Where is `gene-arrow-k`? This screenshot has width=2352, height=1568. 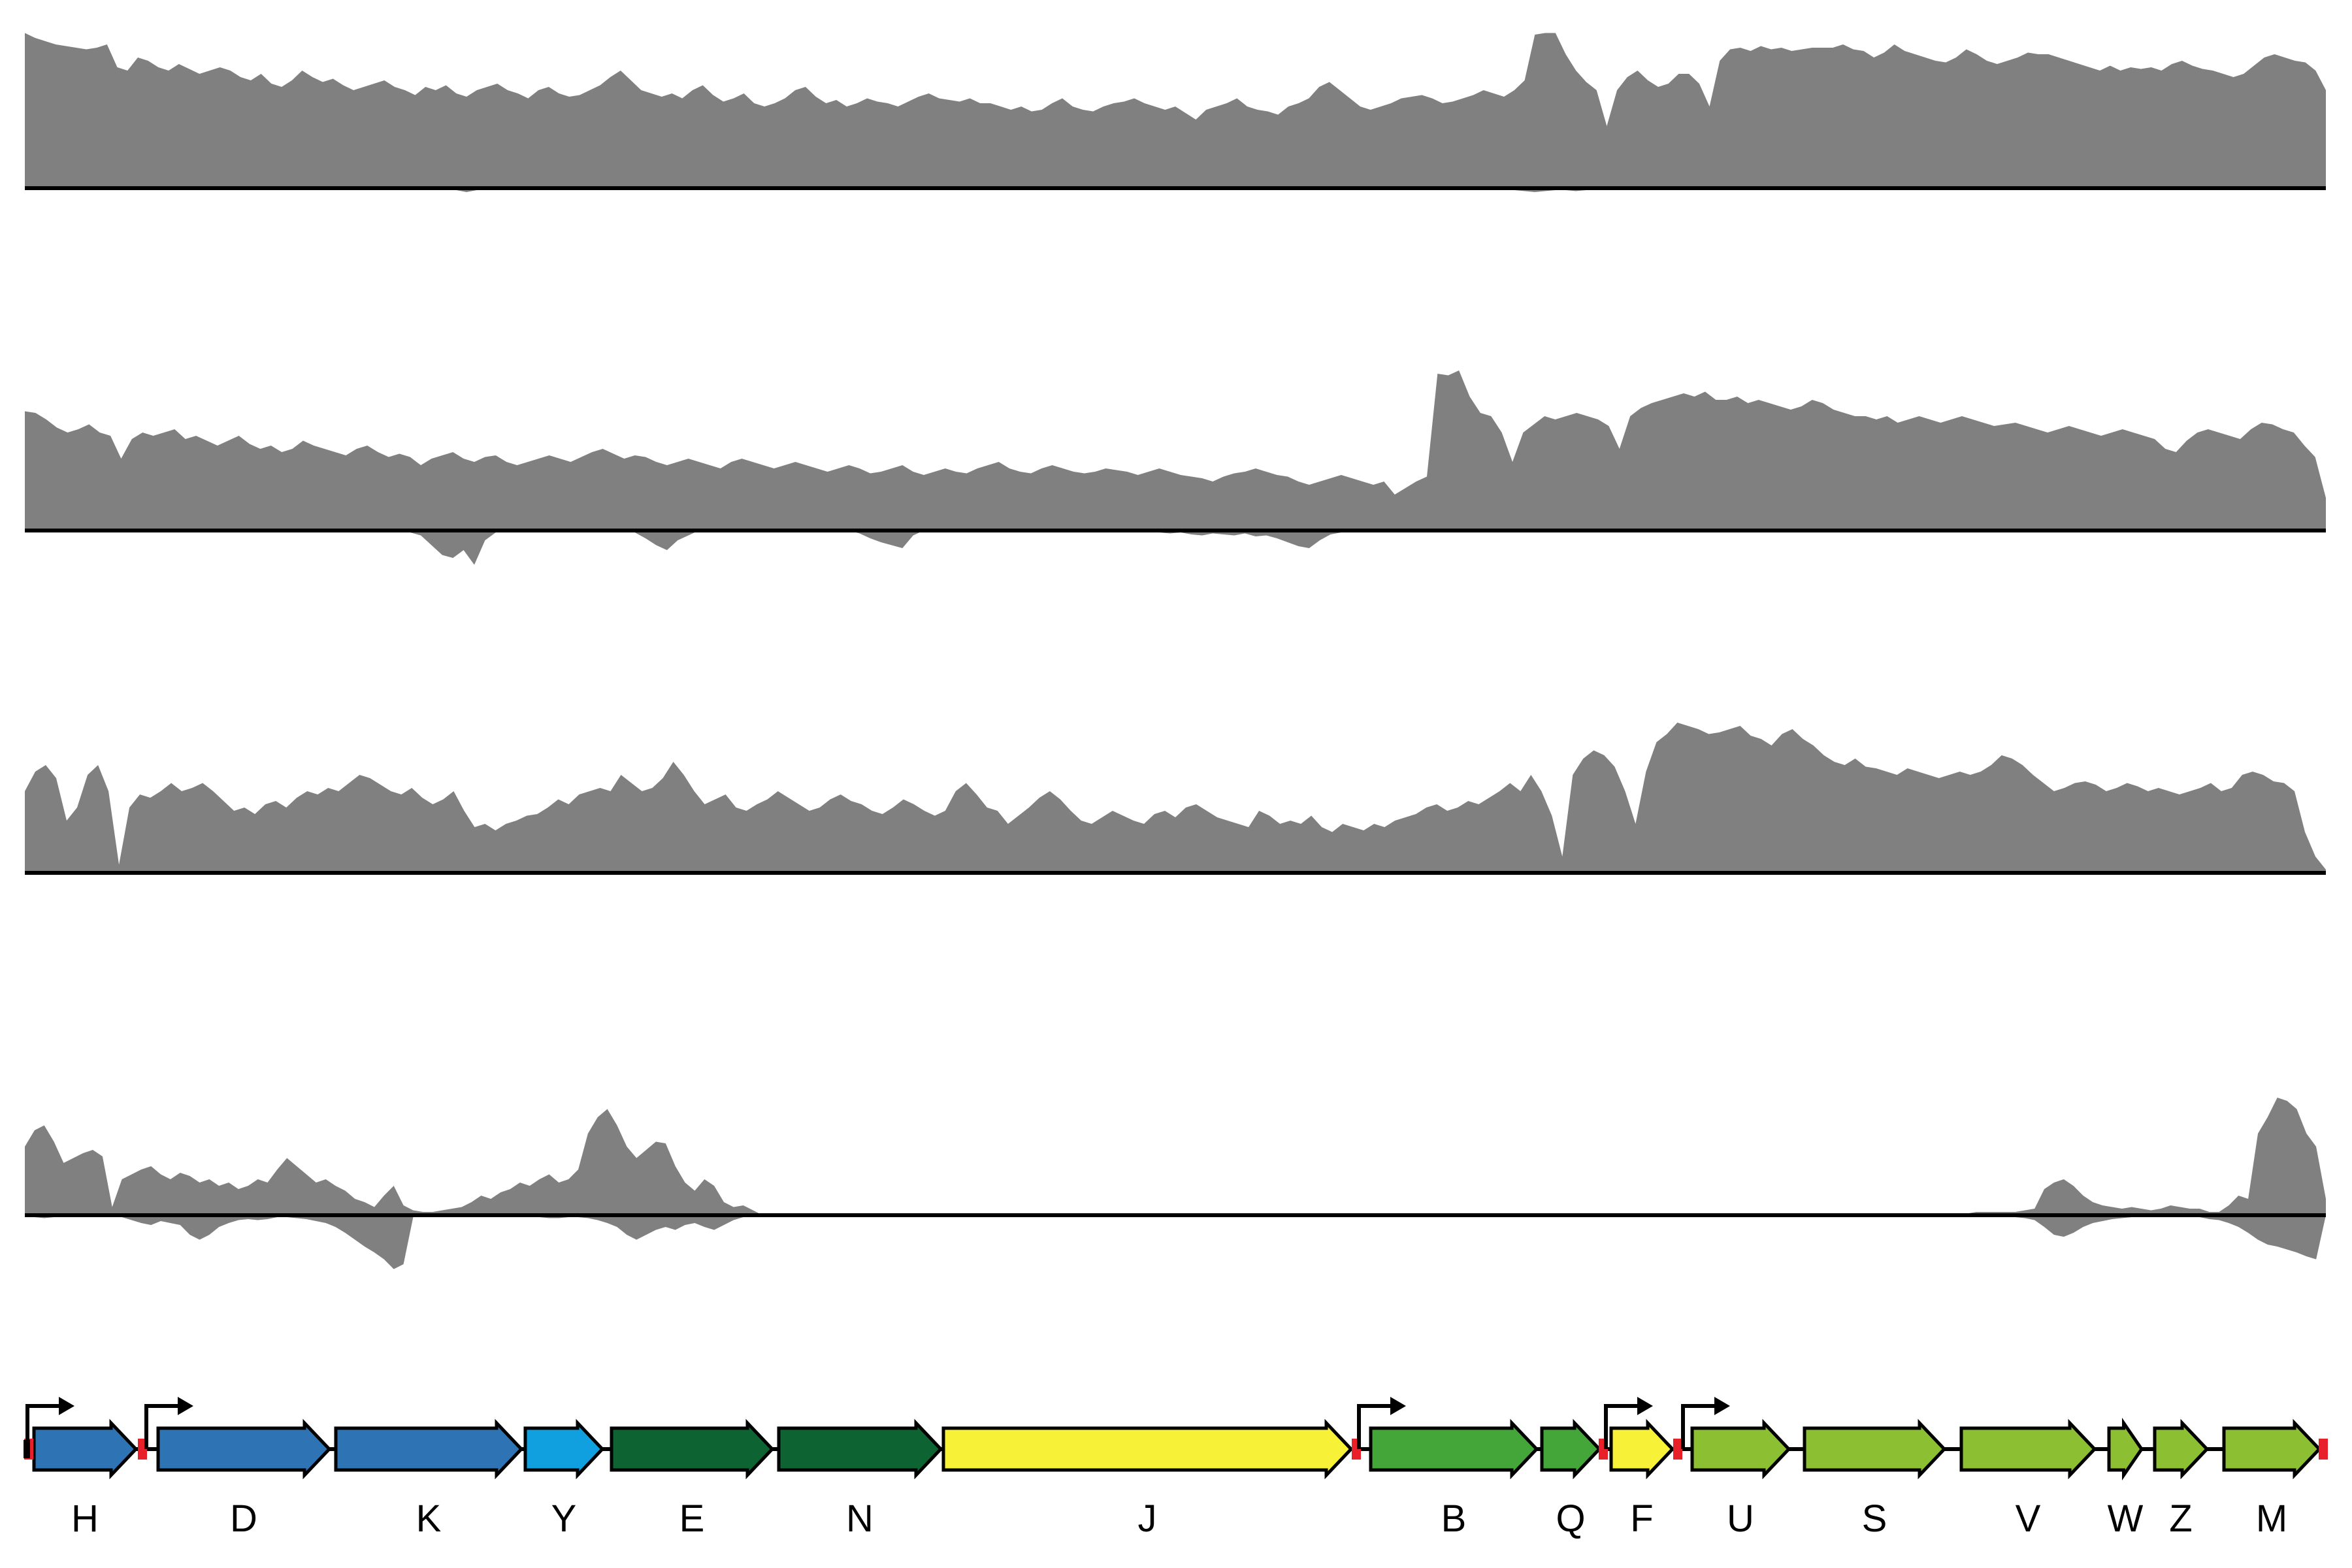
gene-arrow-k is located at coordinates (429, 1449).